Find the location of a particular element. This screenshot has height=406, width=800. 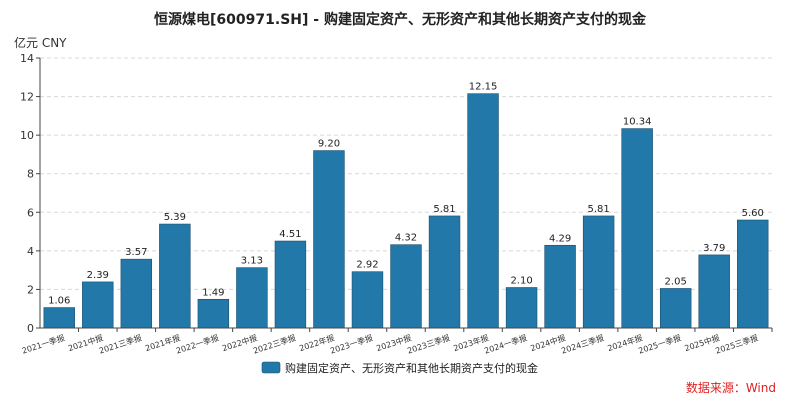

x-tick-label-10: 2023三季报 is located at coordinates (428, 343).